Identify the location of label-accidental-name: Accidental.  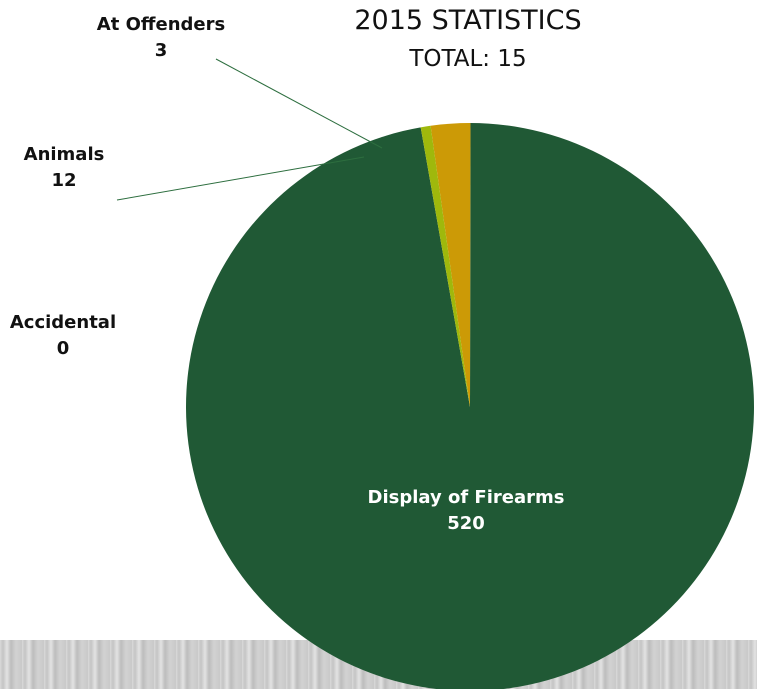
(63, 322).